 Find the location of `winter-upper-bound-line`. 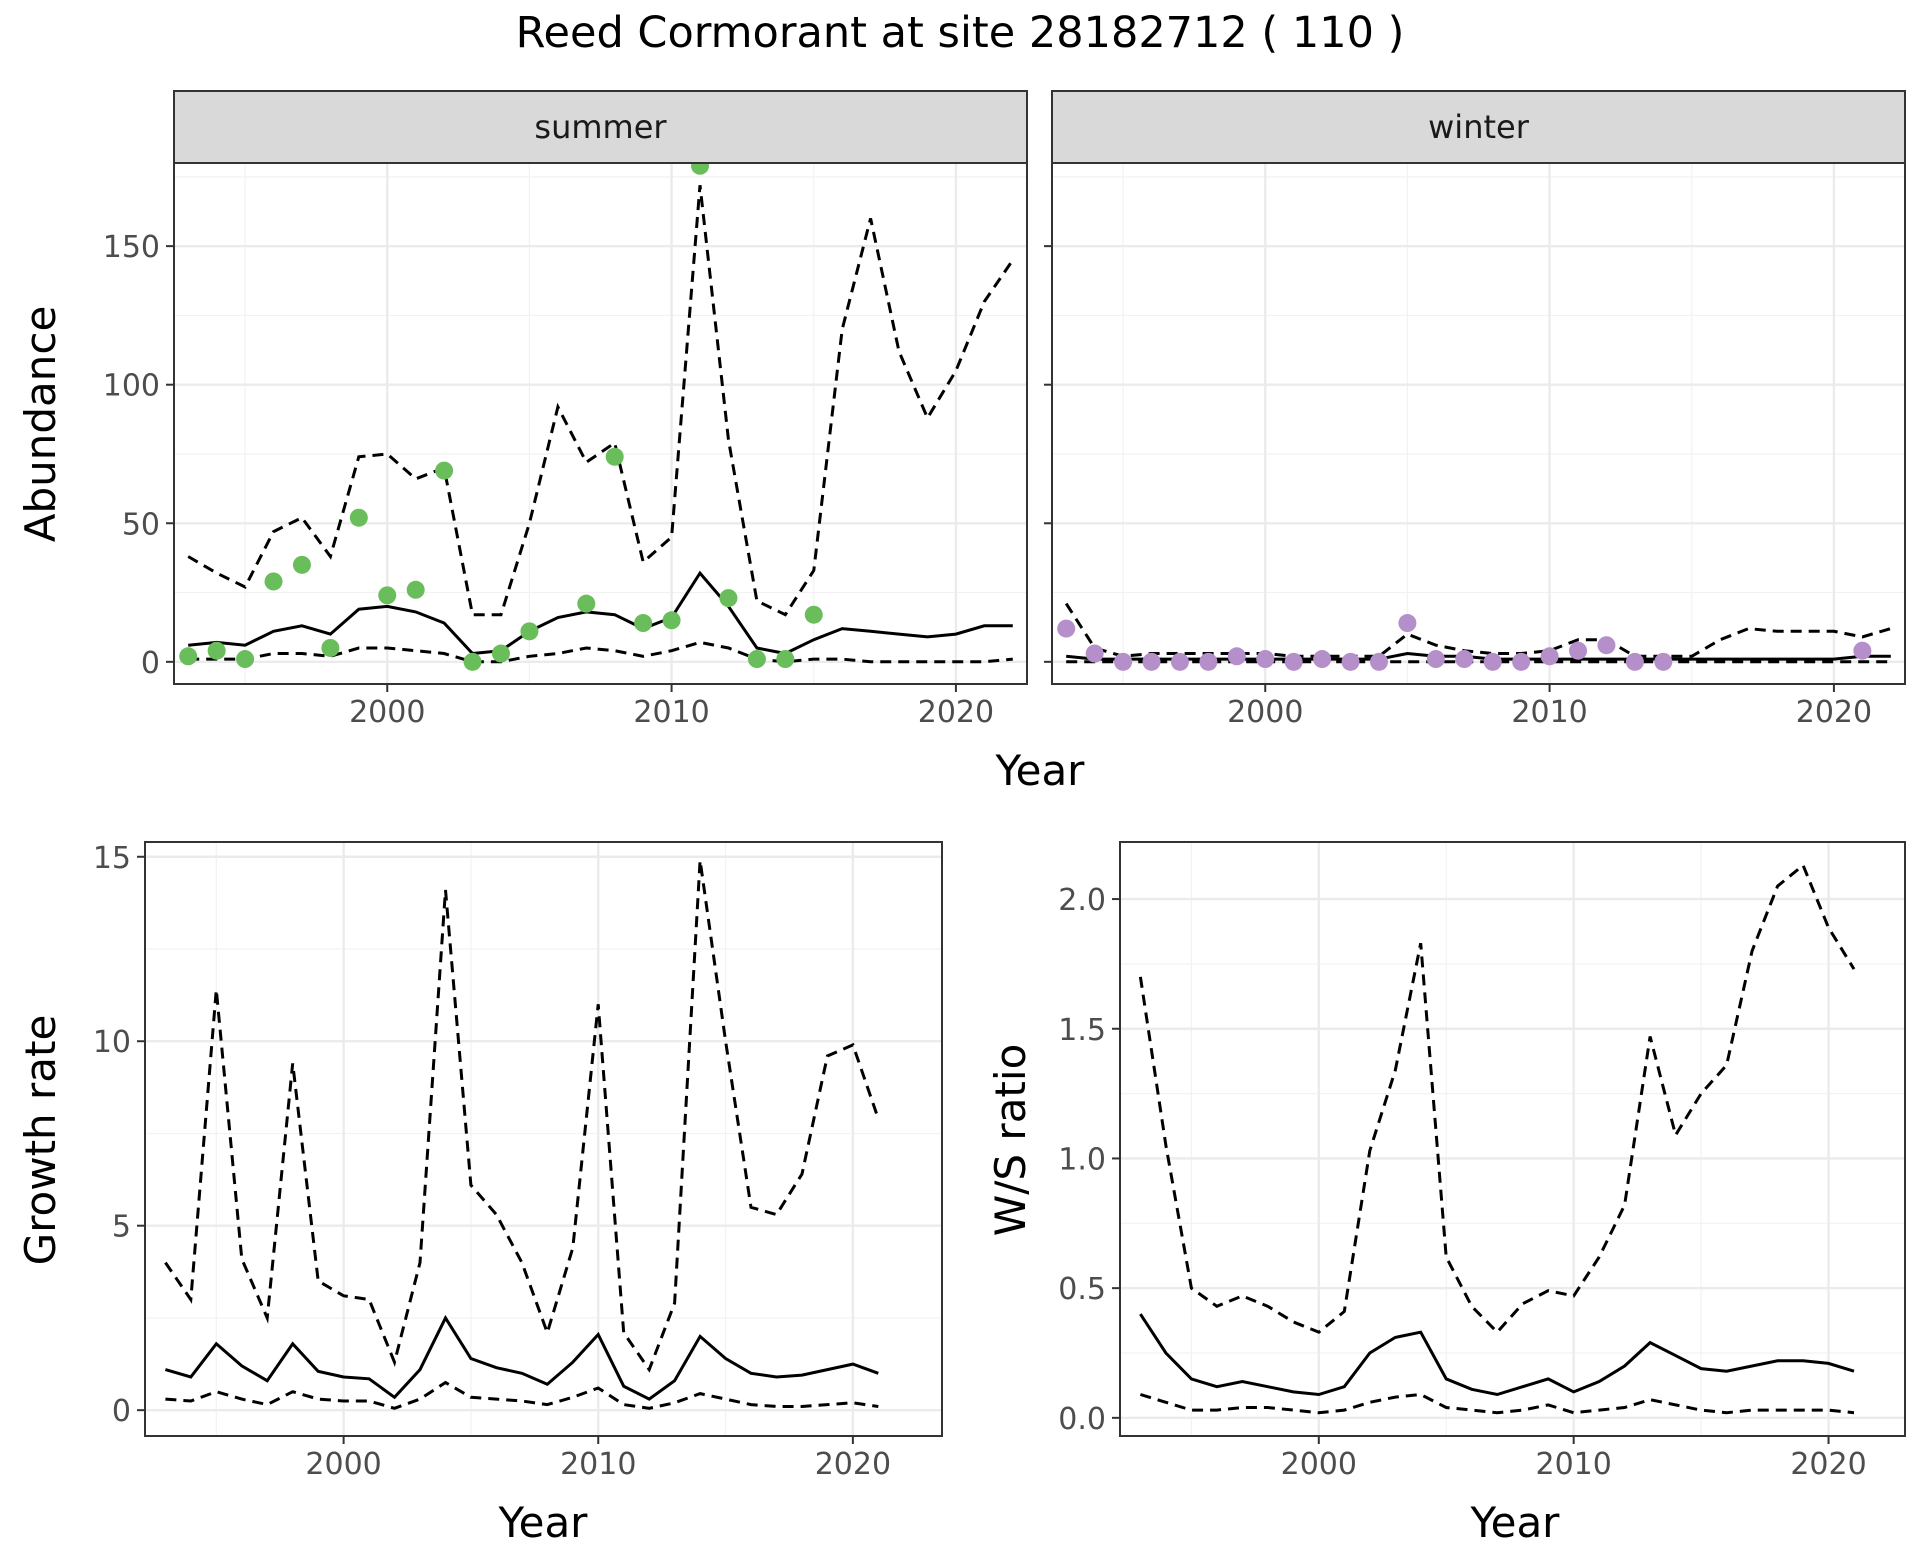

winter-upper-bound-line is located at coordinates (1478, 630).